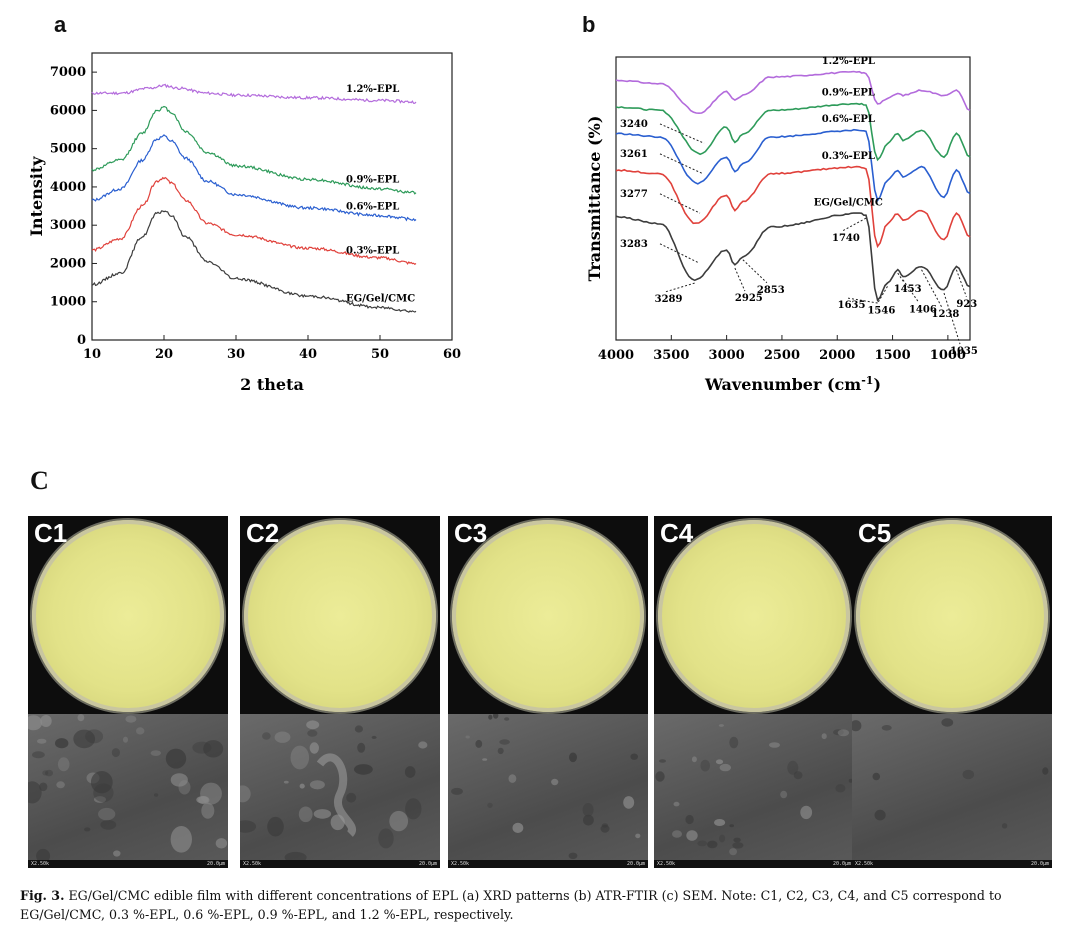  I want to click on y-tick-label: 2000, so click(68, 263).